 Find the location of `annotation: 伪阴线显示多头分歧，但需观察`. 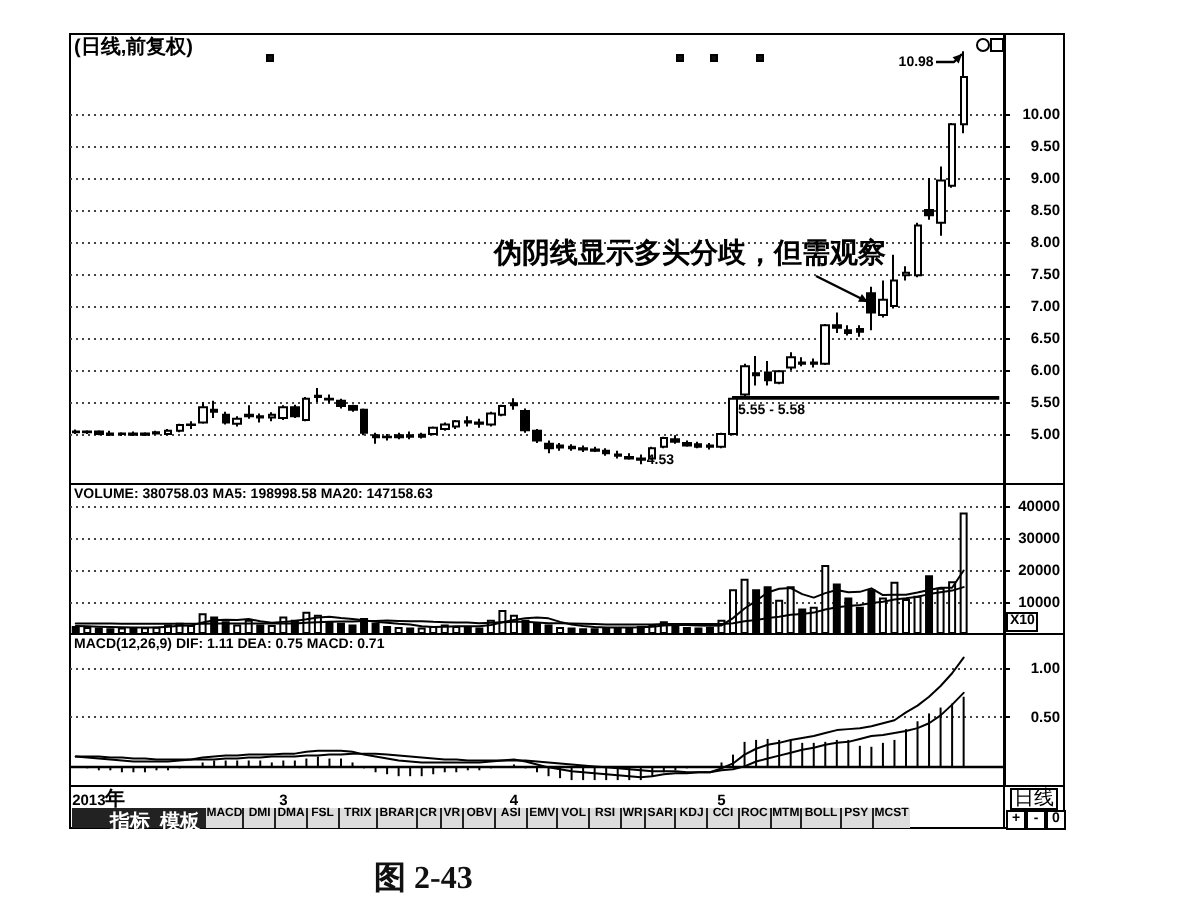

annotation: 伪阴线显示多头分歧，但需观察 is located at coordinates (690, 252).